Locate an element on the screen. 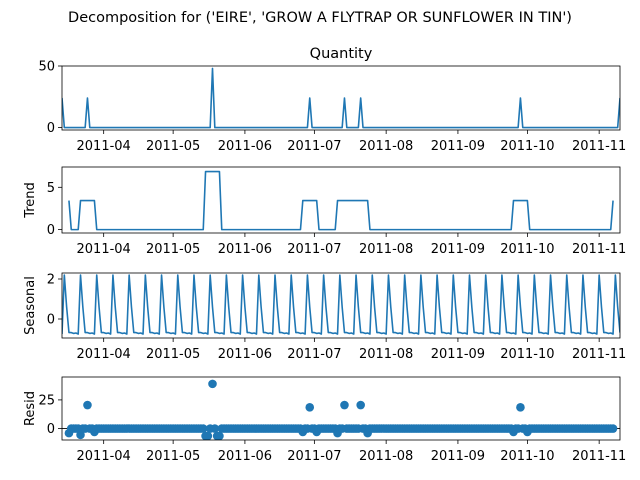 The height and width of the screenshot is (480, 640). plot-area-observed is located at coordinates (341, 98).